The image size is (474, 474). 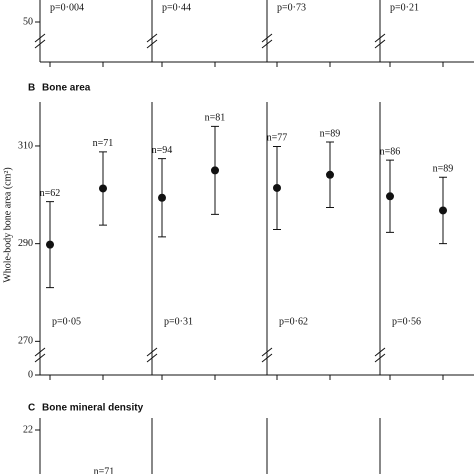 What do you see at coordinates (7, 224) in the screenshot?
I see `y-axis-label: Whole-body bone area (cm²)` at bounding box center [7, 224].